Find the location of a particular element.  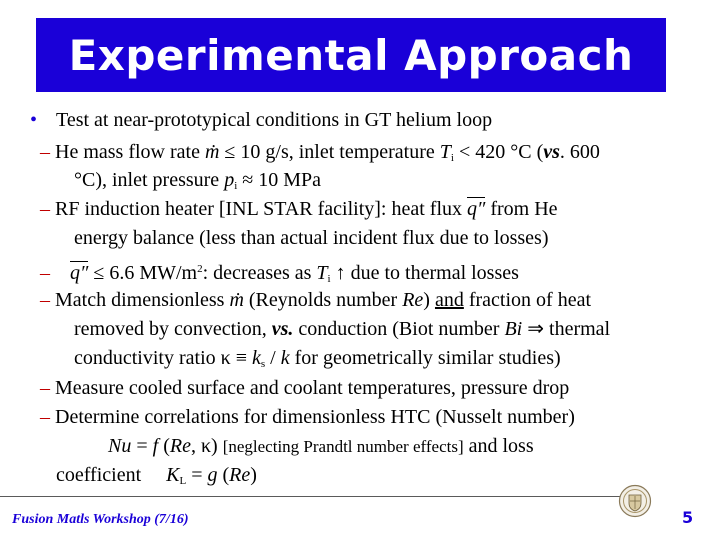

text-run: < 420 °C ( is located at coordinates (498, 152).